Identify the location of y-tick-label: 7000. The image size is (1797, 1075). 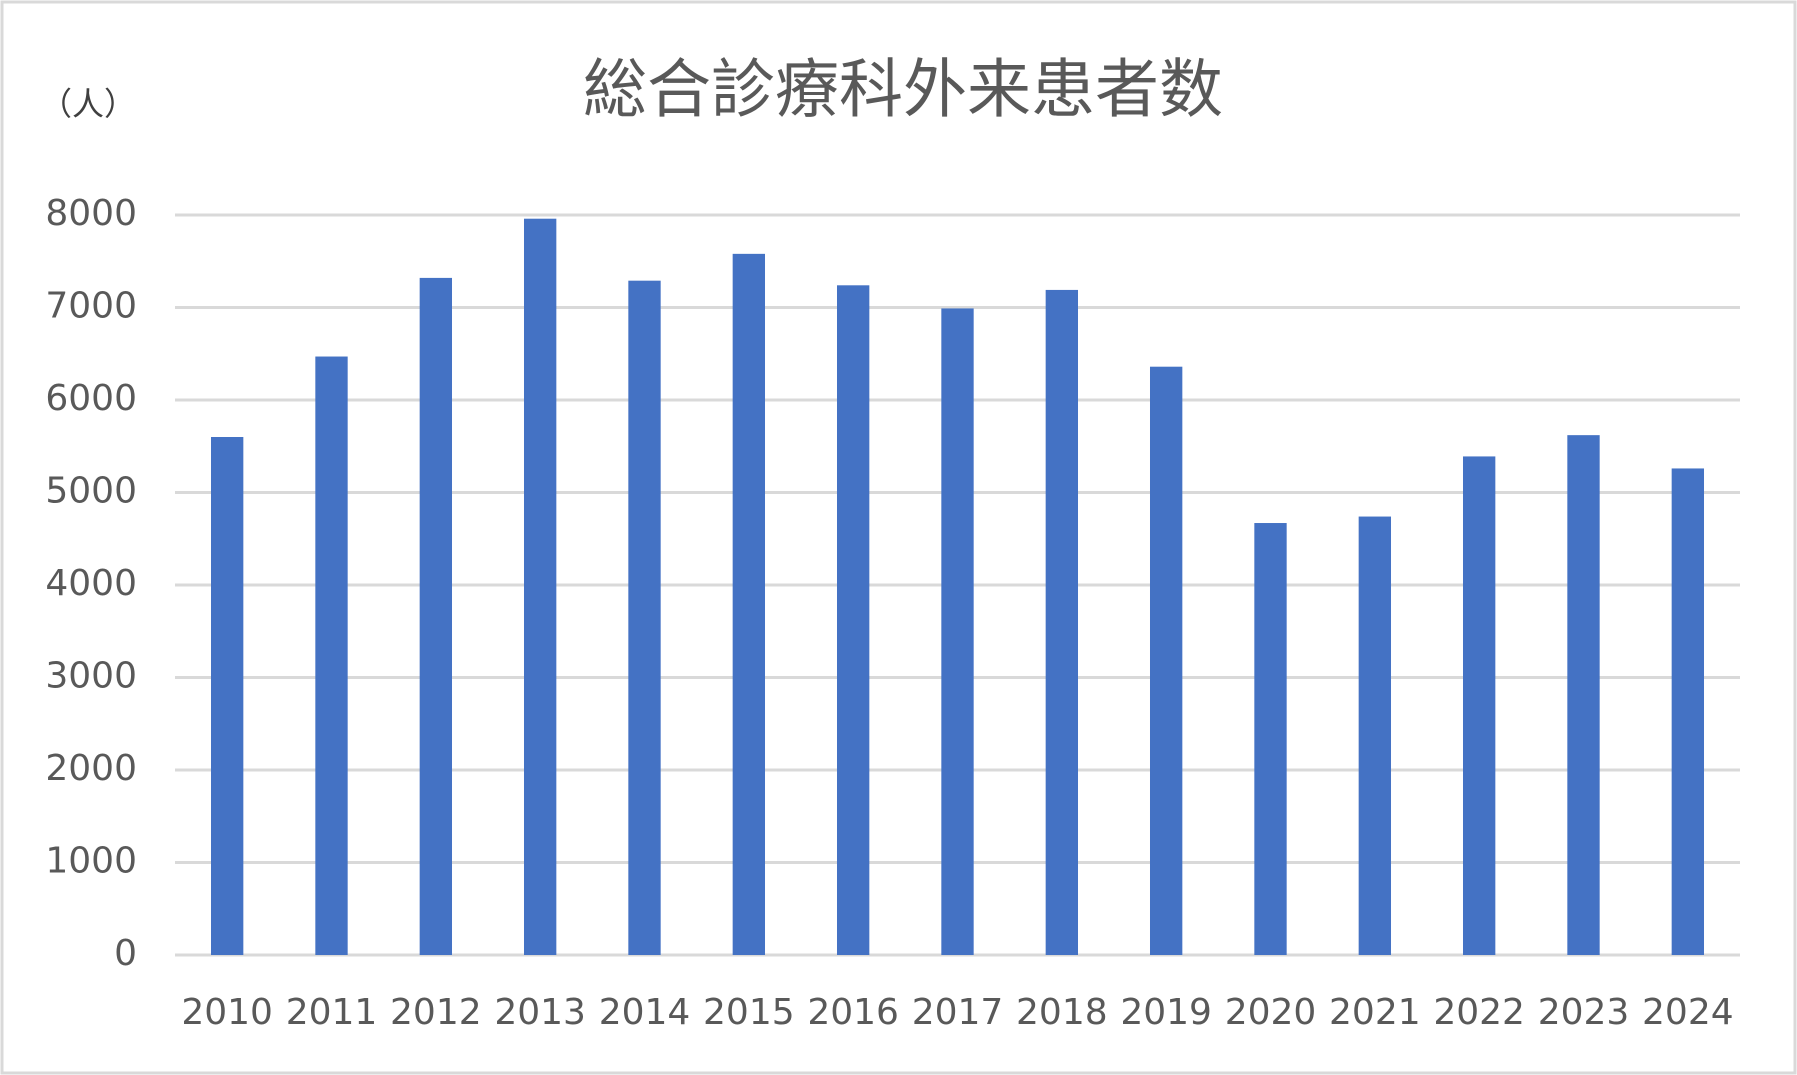
(91, 306).